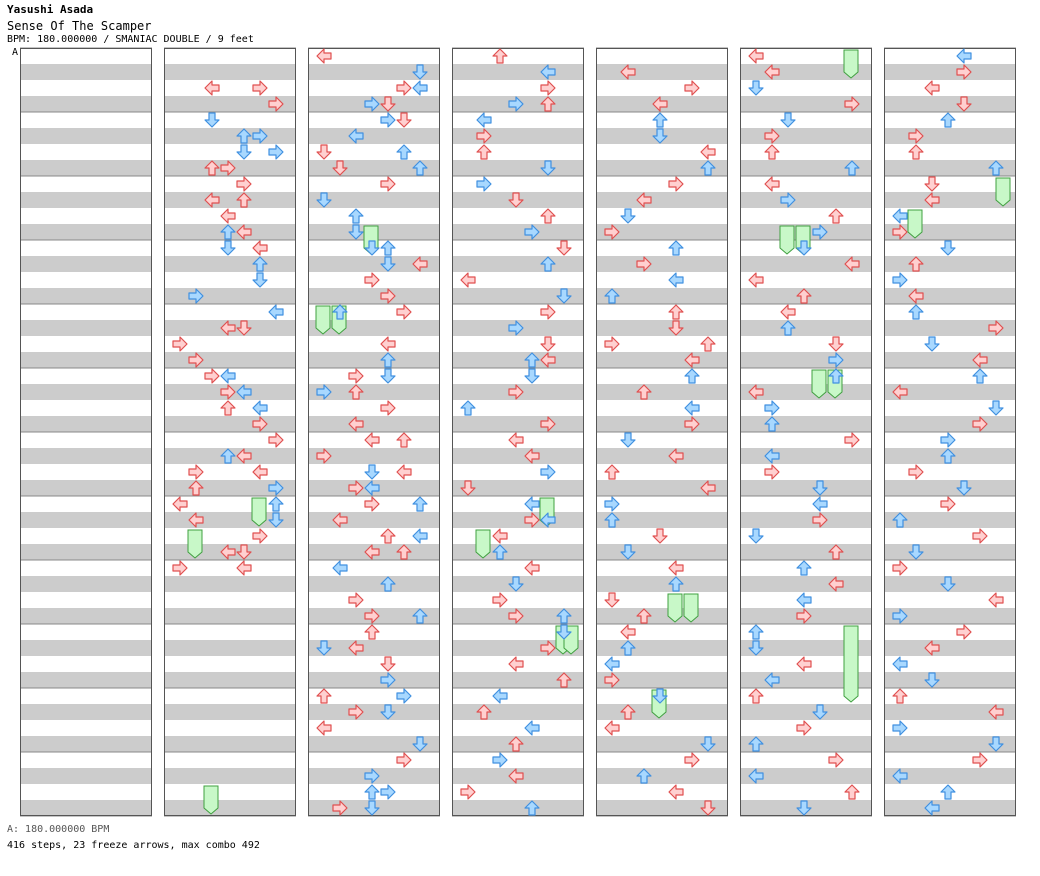 The height and width of the screenshot is (876, 1040). What do you see at coordinates (15, 52) in the screenshot?
I see `bpm-marker: A` at bounding box center [15, 52].